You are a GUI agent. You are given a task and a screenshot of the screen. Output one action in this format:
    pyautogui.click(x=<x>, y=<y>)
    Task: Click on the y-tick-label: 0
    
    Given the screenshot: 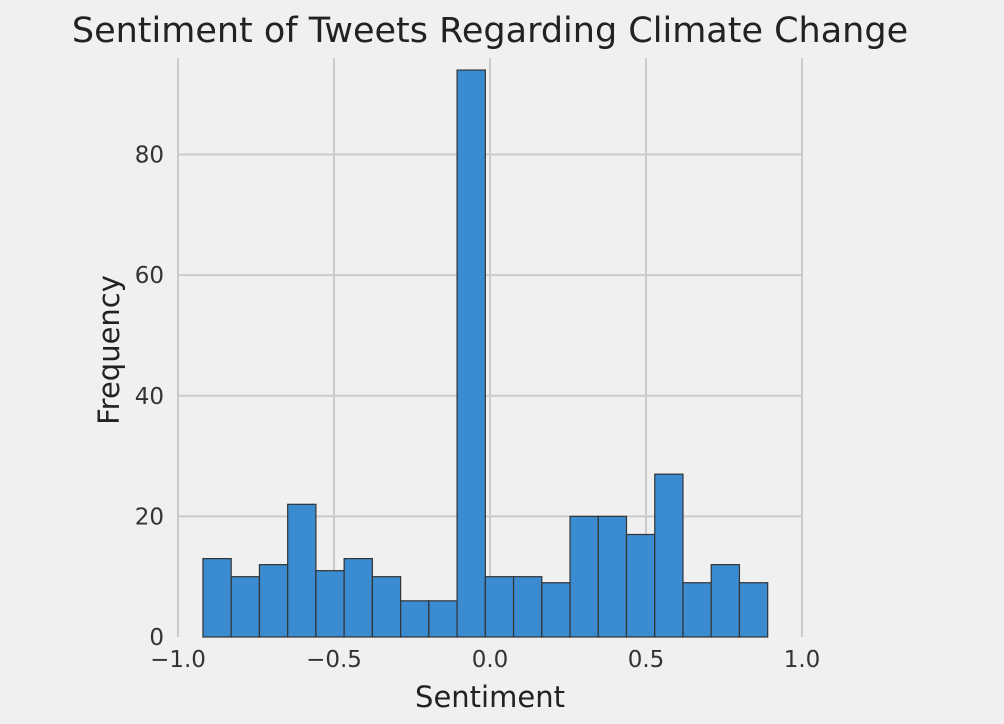 What is the action you would take?
    pyautogui.click(x=156, y=638)
    